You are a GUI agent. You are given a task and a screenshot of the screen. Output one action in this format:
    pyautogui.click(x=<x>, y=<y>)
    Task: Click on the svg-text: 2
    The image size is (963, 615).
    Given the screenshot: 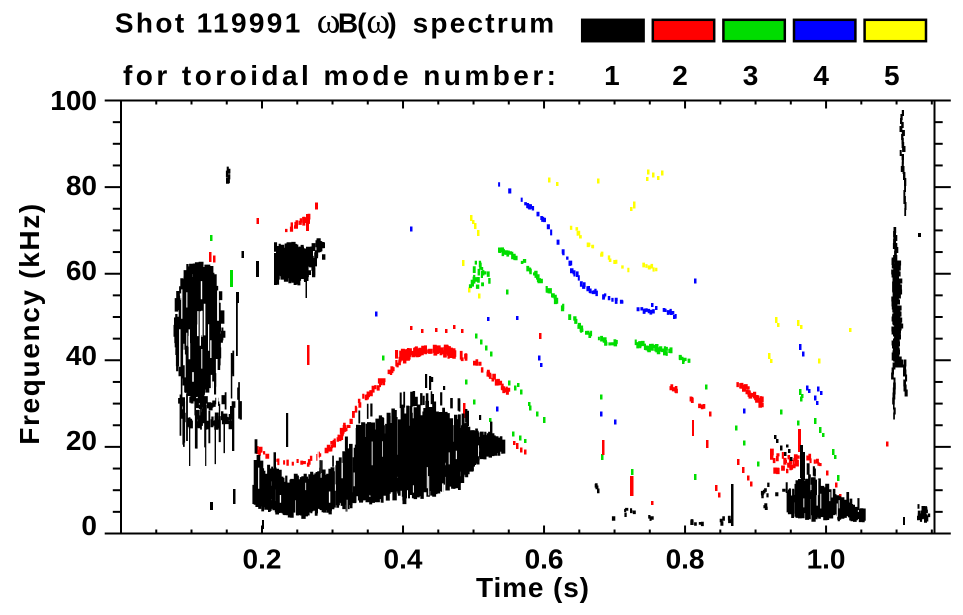 What is the action you would take?
    pyautogui.click(x=680, y=75)
    